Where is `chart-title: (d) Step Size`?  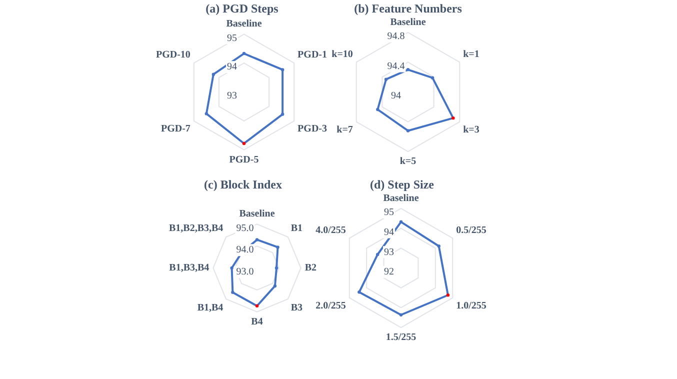
chart-title: (d) Step Size is located at coordinates (402, 184).